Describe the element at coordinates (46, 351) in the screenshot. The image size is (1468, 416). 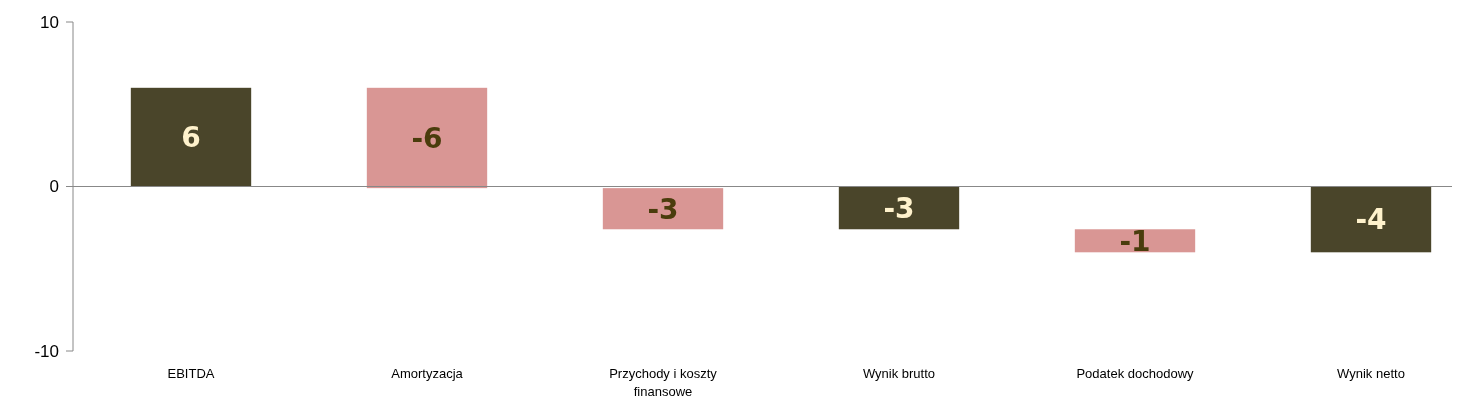
I see `y-tick-label: -10` at that location.